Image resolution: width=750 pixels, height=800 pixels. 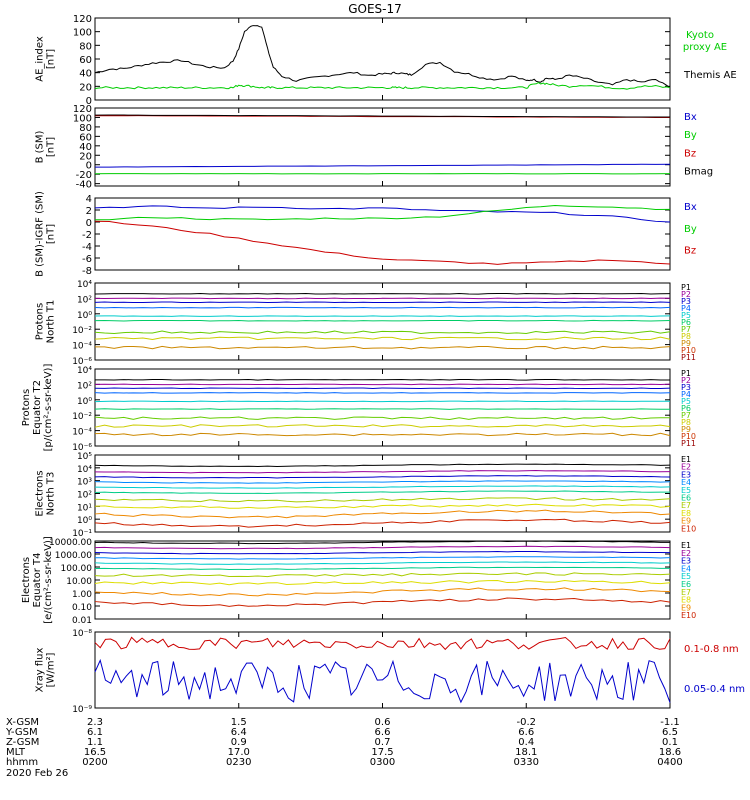 I want to click on bottom-value: 0300, so click(x=382, y=762).